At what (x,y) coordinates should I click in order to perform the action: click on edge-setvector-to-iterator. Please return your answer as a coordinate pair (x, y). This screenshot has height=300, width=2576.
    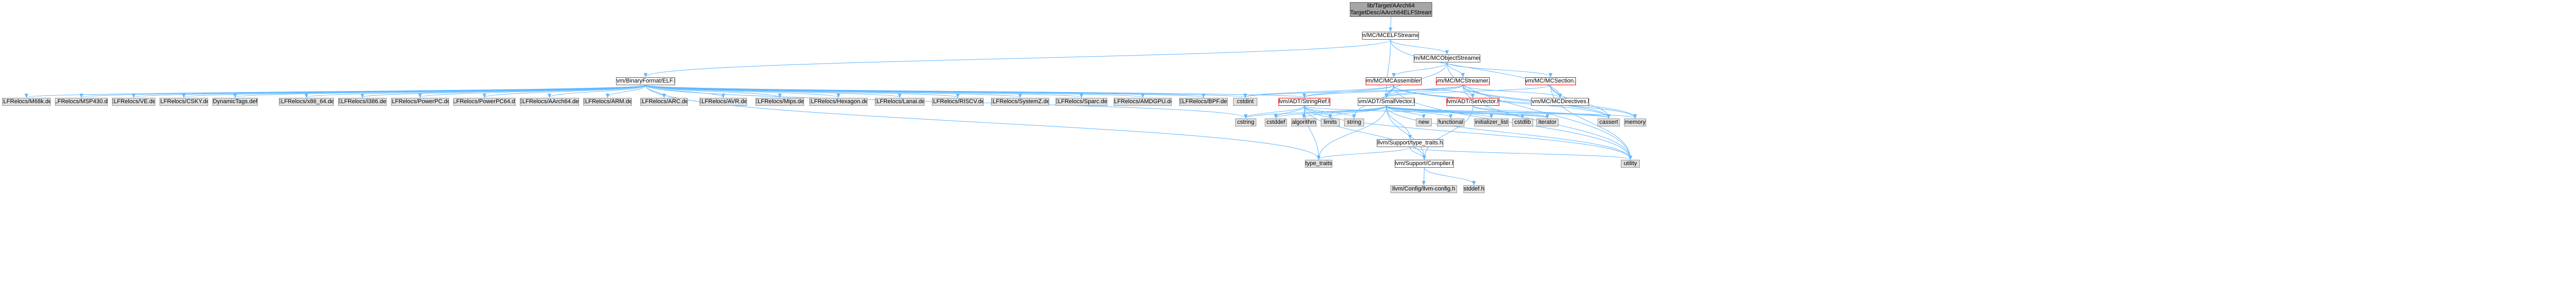
    Looking at the image, I should click on (1509, 111).